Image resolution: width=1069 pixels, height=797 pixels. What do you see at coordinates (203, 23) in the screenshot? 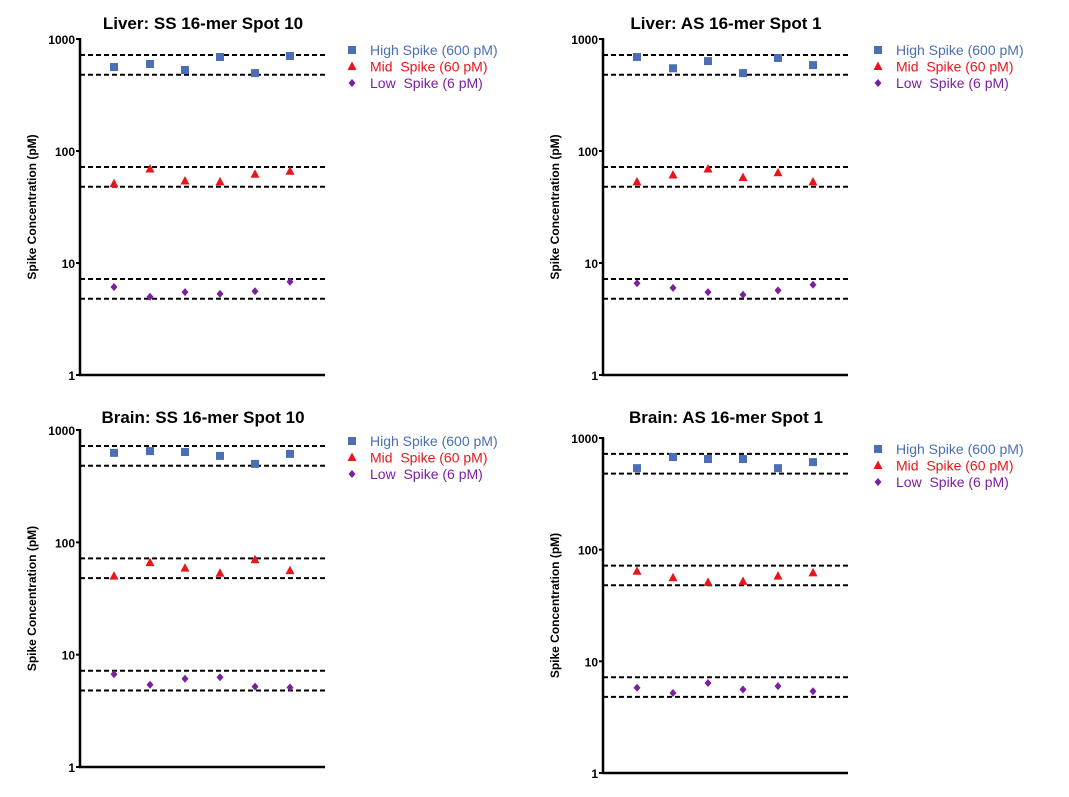
I see `chart-title: Liver: SS 16-mer Spot 10` at bounding box center [203, 23].